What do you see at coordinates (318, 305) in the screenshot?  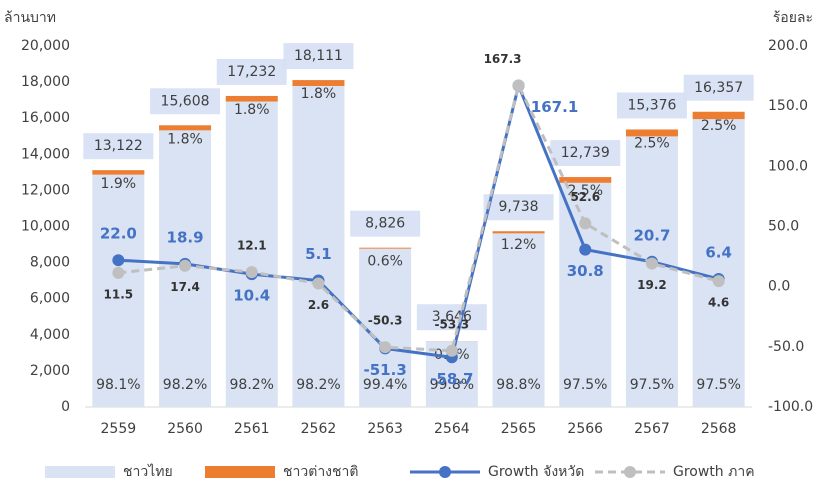 I see `line-value-label: 2.6` at bounding box center [318, 305].